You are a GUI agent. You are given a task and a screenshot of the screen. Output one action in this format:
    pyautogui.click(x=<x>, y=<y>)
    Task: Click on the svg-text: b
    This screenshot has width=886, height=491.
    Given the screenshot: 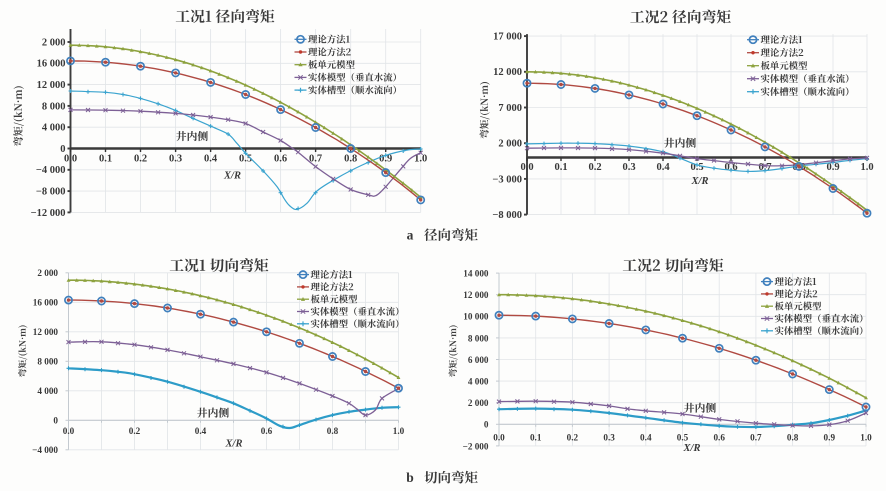 What is the action you would take?
    pyautogui.click(x=410, y=477)
    